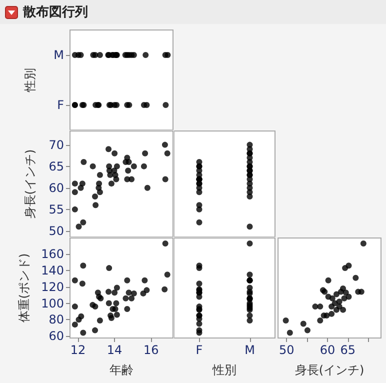 Image resolution: width=386 pixels, height=383 pixels. I want to click on x-axis-title: 年齢, so click(122, 370).